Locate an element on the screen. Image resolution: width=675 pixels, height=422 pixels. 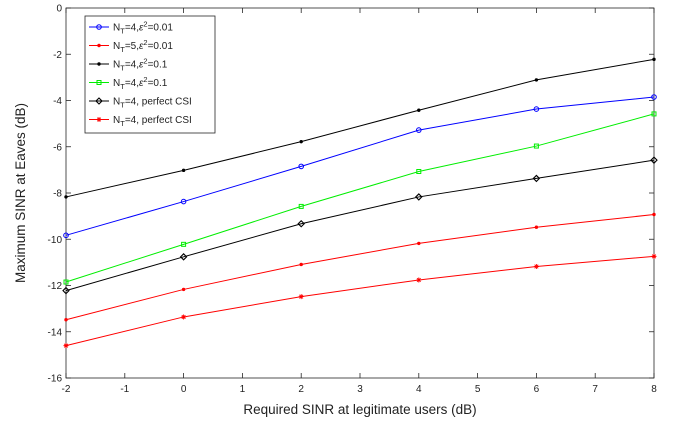
legend-label-part: =0.1 is located at coordinates (158, 83).